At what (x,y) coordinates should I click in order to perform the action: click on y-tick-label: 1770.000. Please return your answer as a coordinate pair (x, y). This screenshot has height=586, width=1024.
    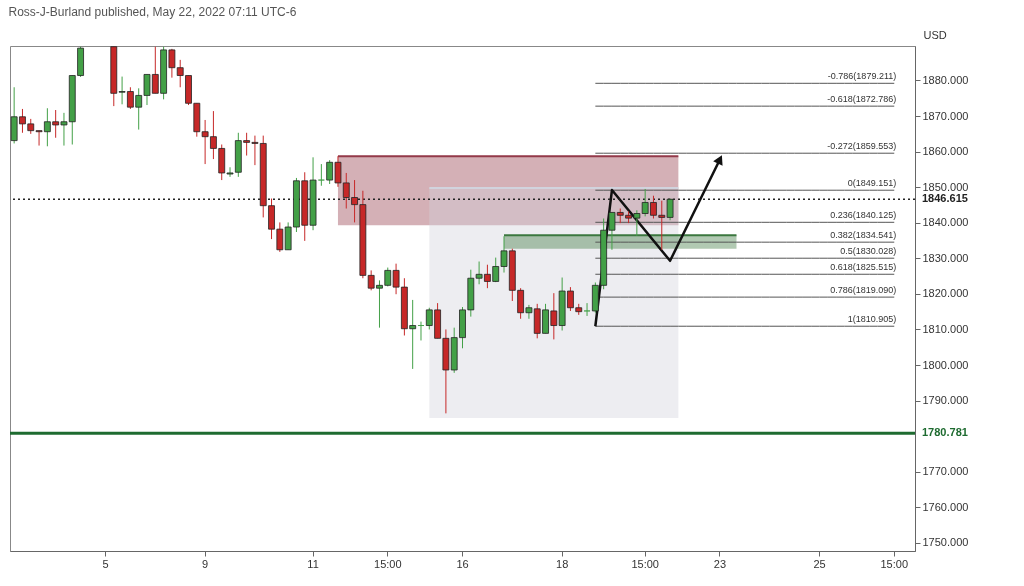
    Looking at the image, I should click on (945, 471).